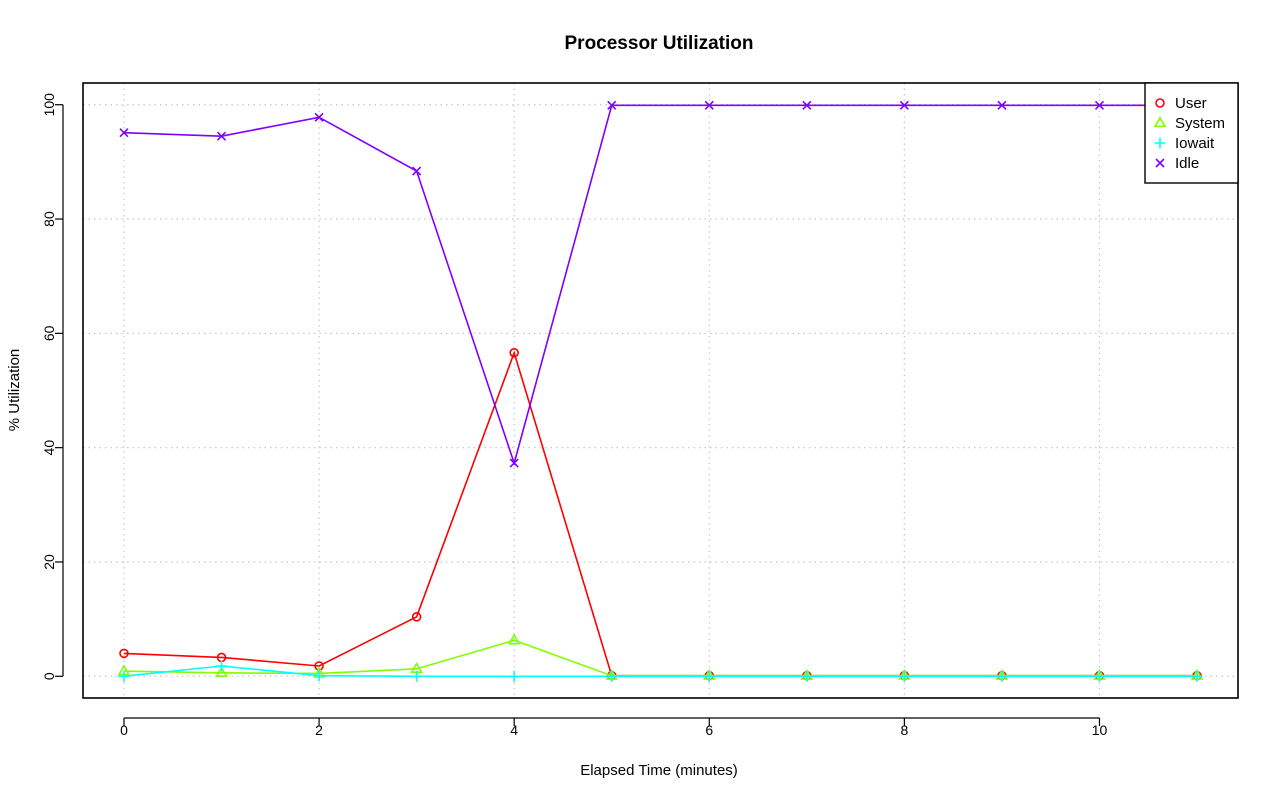  What do you see at coordinates (1187, 163) in the screenshot?
I see `legend-label-idle: Idle` at bounding box center [1187, 163].